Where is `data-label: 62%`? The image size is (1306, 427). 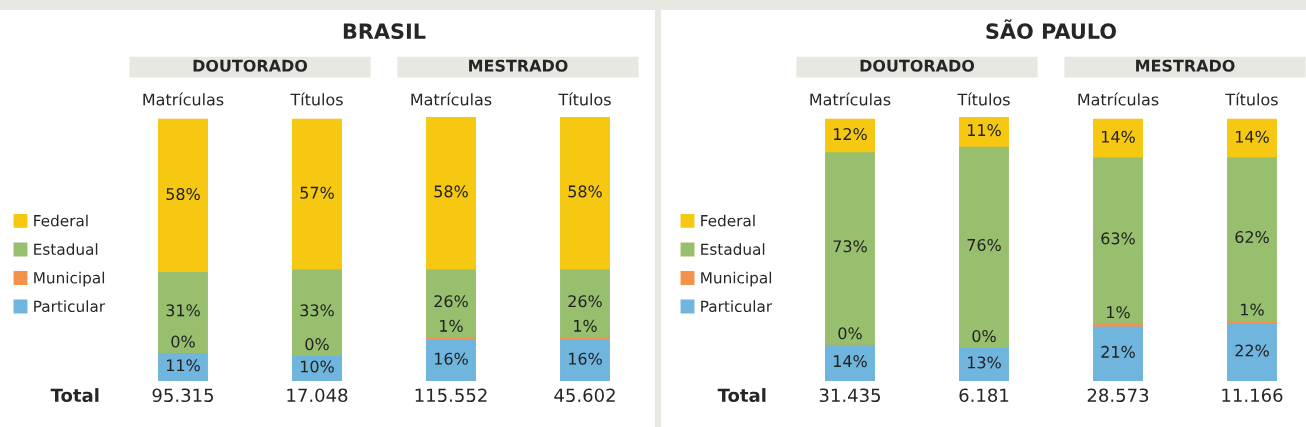 data-label: 62% is located at coordinates (1252, 237).